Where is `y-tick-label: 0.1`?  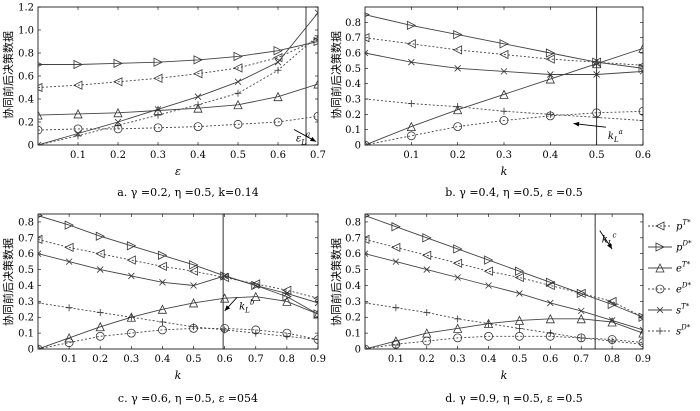 y-tick-label: 0.1 is located at coordinates (353, 334).